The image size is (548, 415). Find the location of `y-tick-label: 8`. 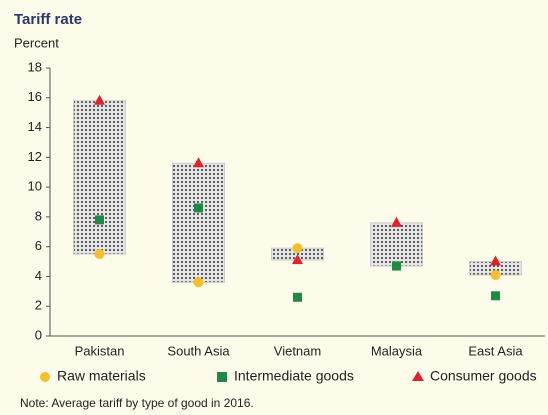

y-tick-label: 8 is located at coordinates (38, 215).